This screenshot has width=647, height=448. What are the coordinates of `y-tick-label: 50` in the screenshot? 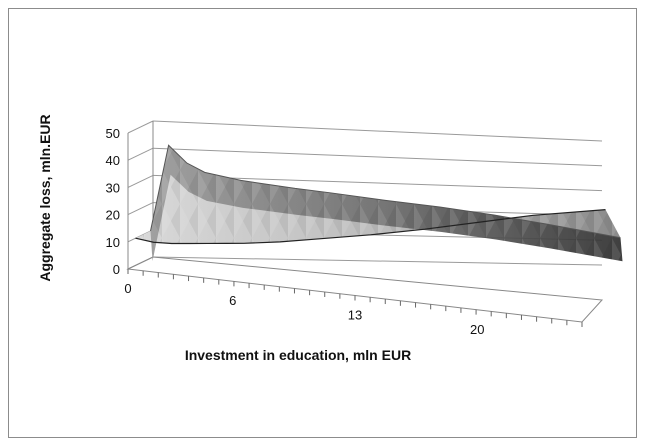 It's located at (113, 133).